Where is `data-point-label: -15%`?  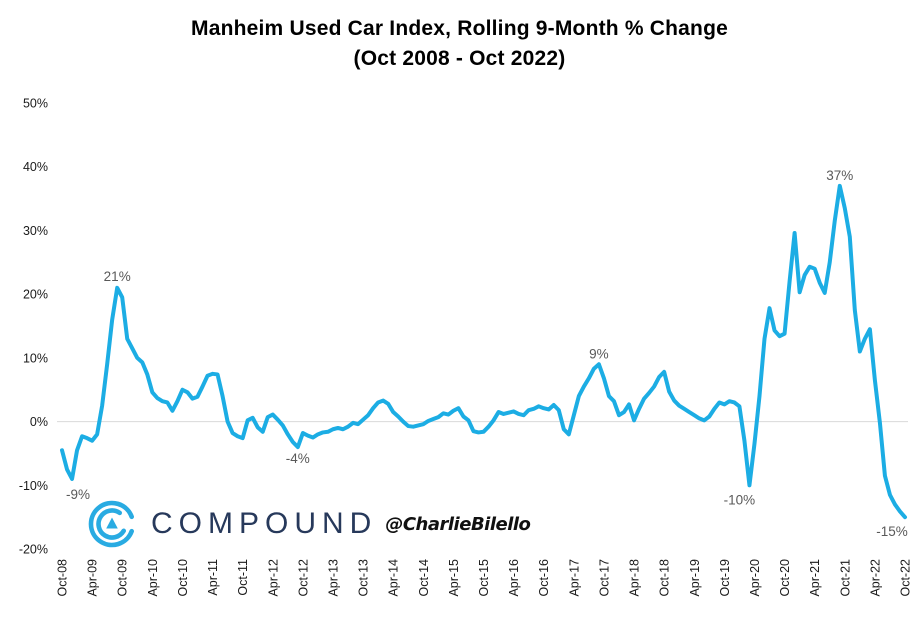
data-point-label: -15% is located at coordinates (892, 531).